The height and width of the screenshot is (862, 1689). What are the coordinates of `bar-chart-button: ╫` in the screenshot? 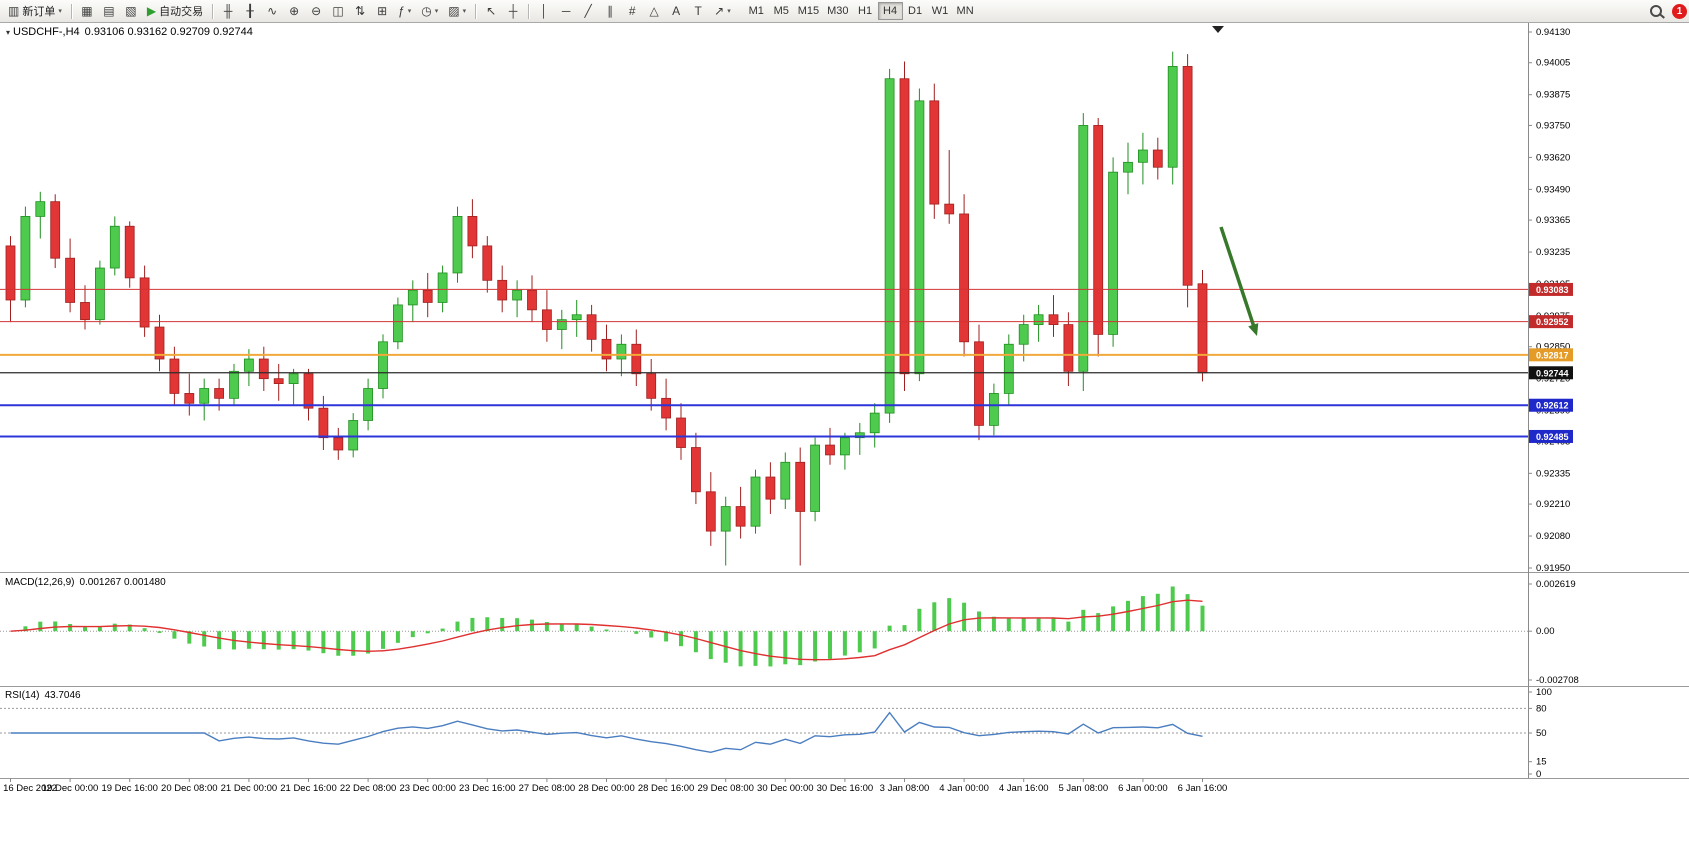 It's located at (228, 11).